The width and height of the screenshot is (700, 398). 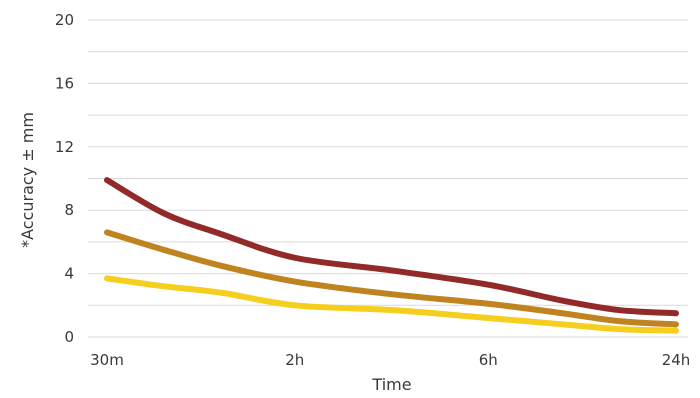 What do you see at coordinates (69, 274) in the screenshot?
I see `y-tick-label: 4` at bounding box center [69, 274].